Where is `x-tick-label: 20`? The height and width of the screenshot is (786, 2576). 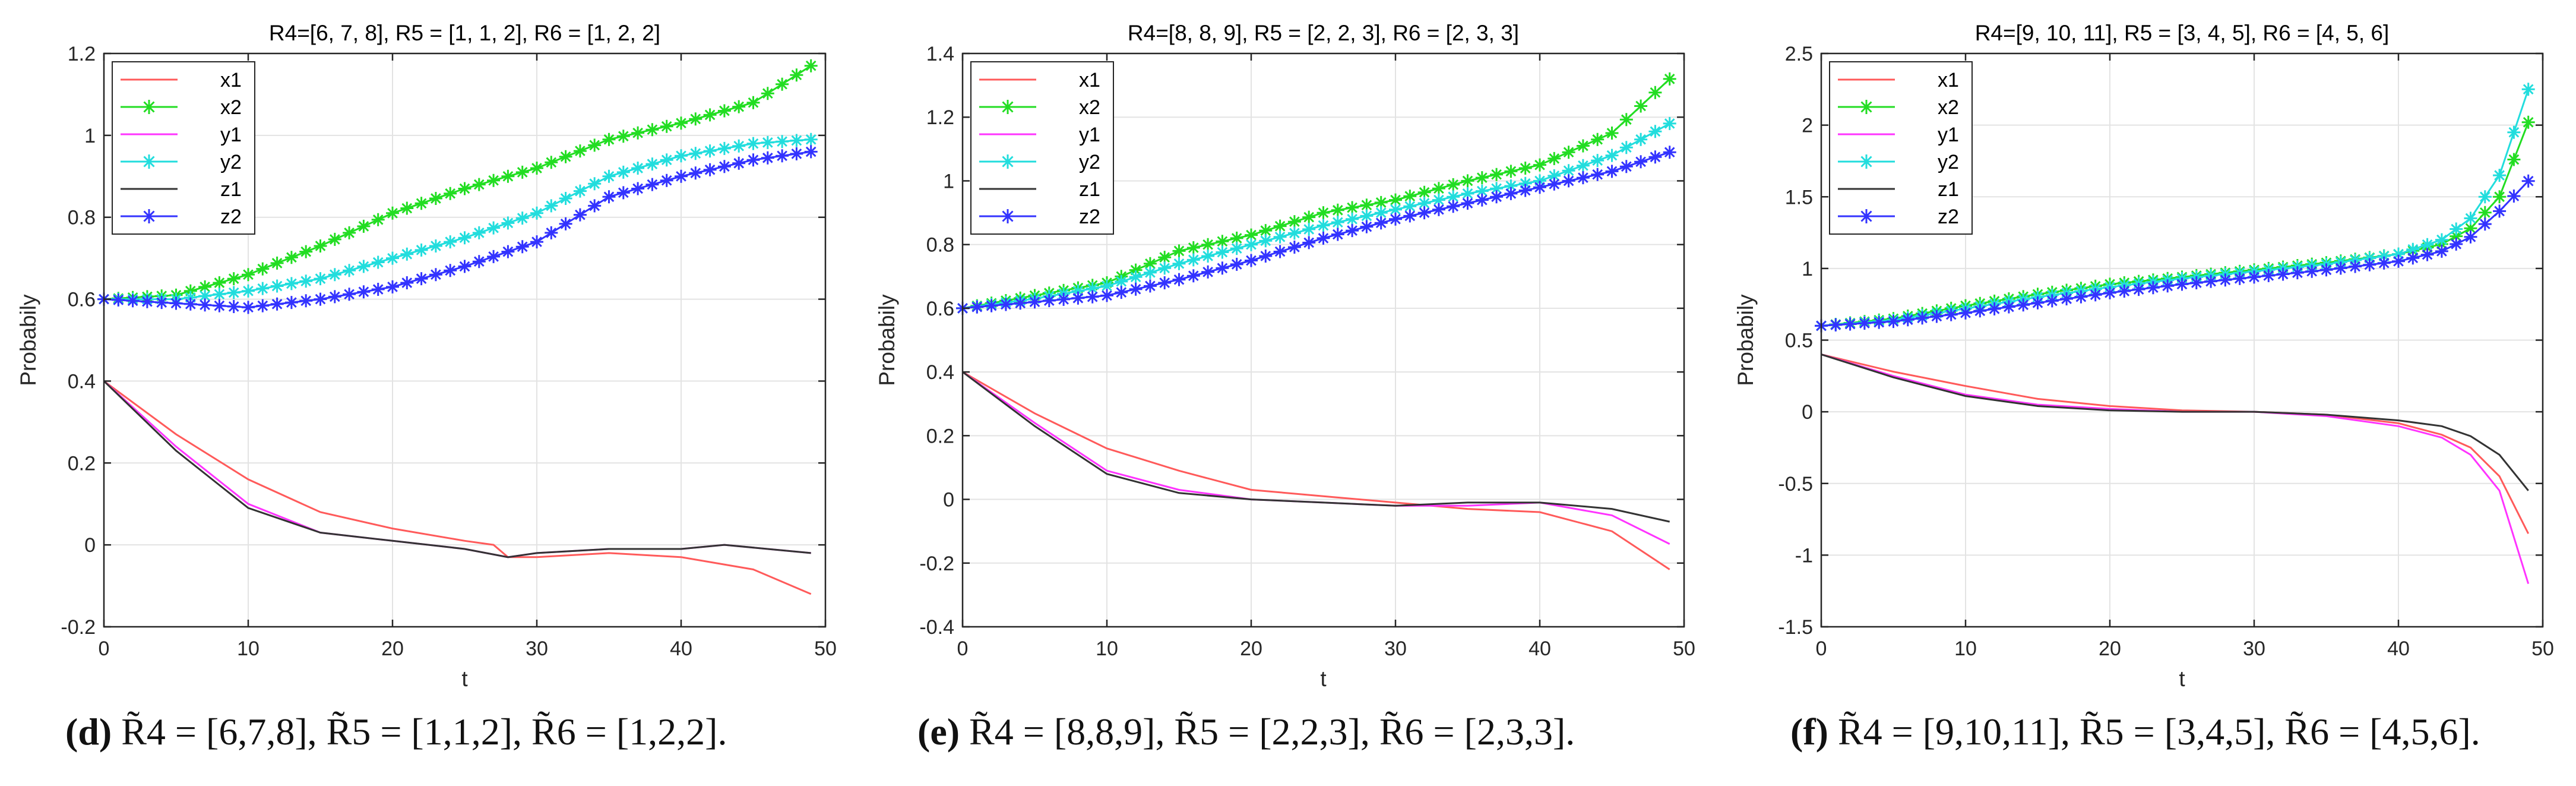 x-tick-label: 20 is located at coordinates (2110, 648).